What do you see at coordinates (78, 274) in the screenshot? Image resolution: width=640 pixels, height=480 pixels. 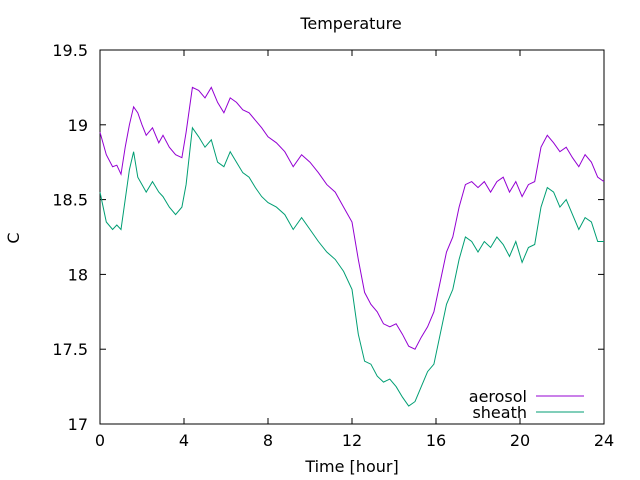 I see `y-tick-label: 18` at bounding box center [78, 274].